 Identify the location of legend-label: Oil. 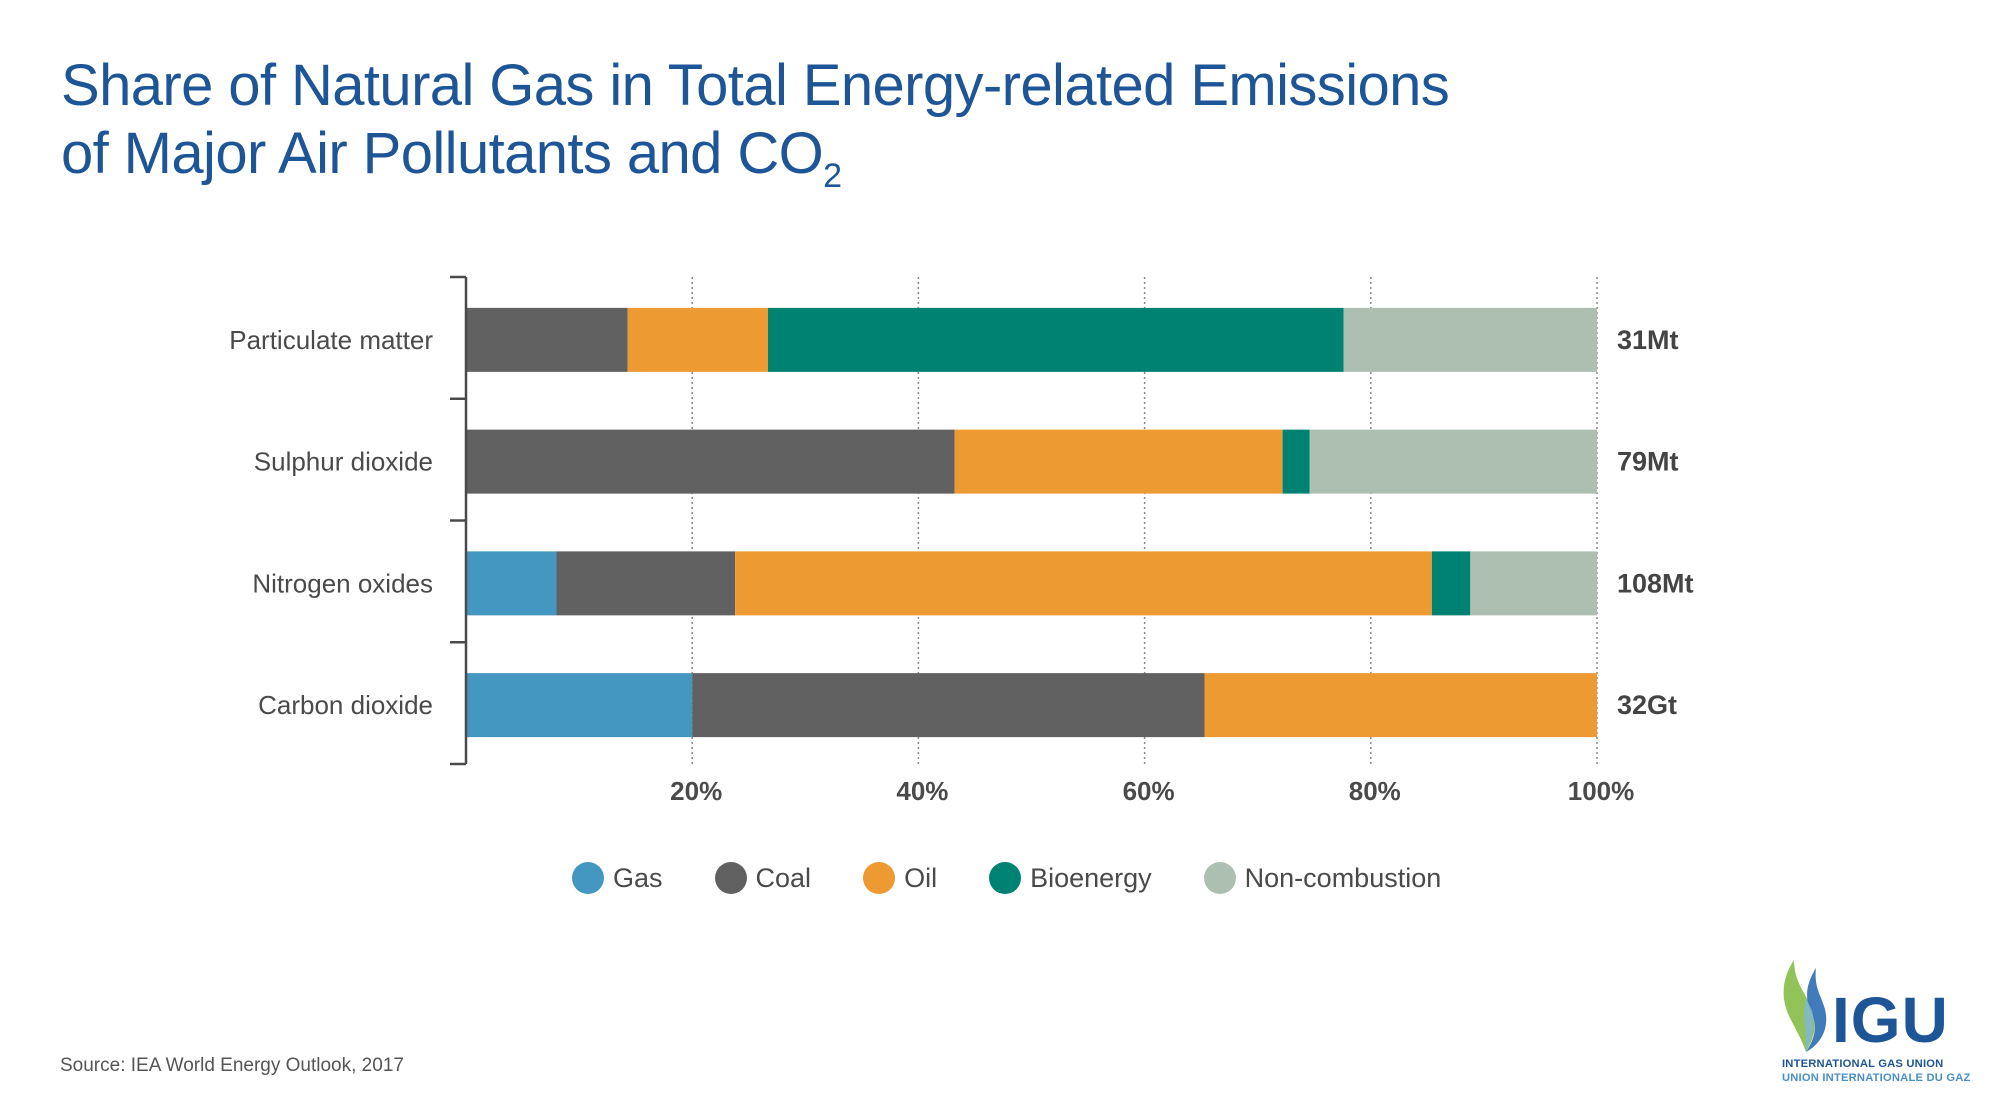
(921, 877).